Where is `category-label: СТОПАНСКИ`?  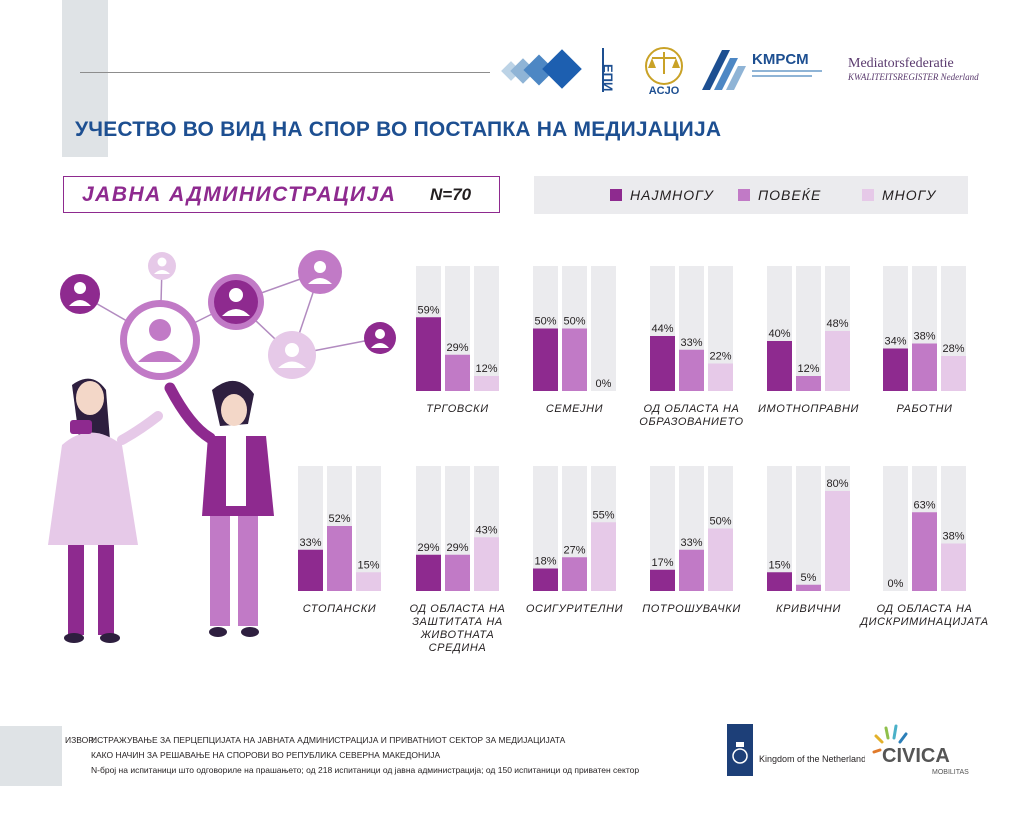 category-label: СТОПАНСКИ is located at coordinates (340, 609).